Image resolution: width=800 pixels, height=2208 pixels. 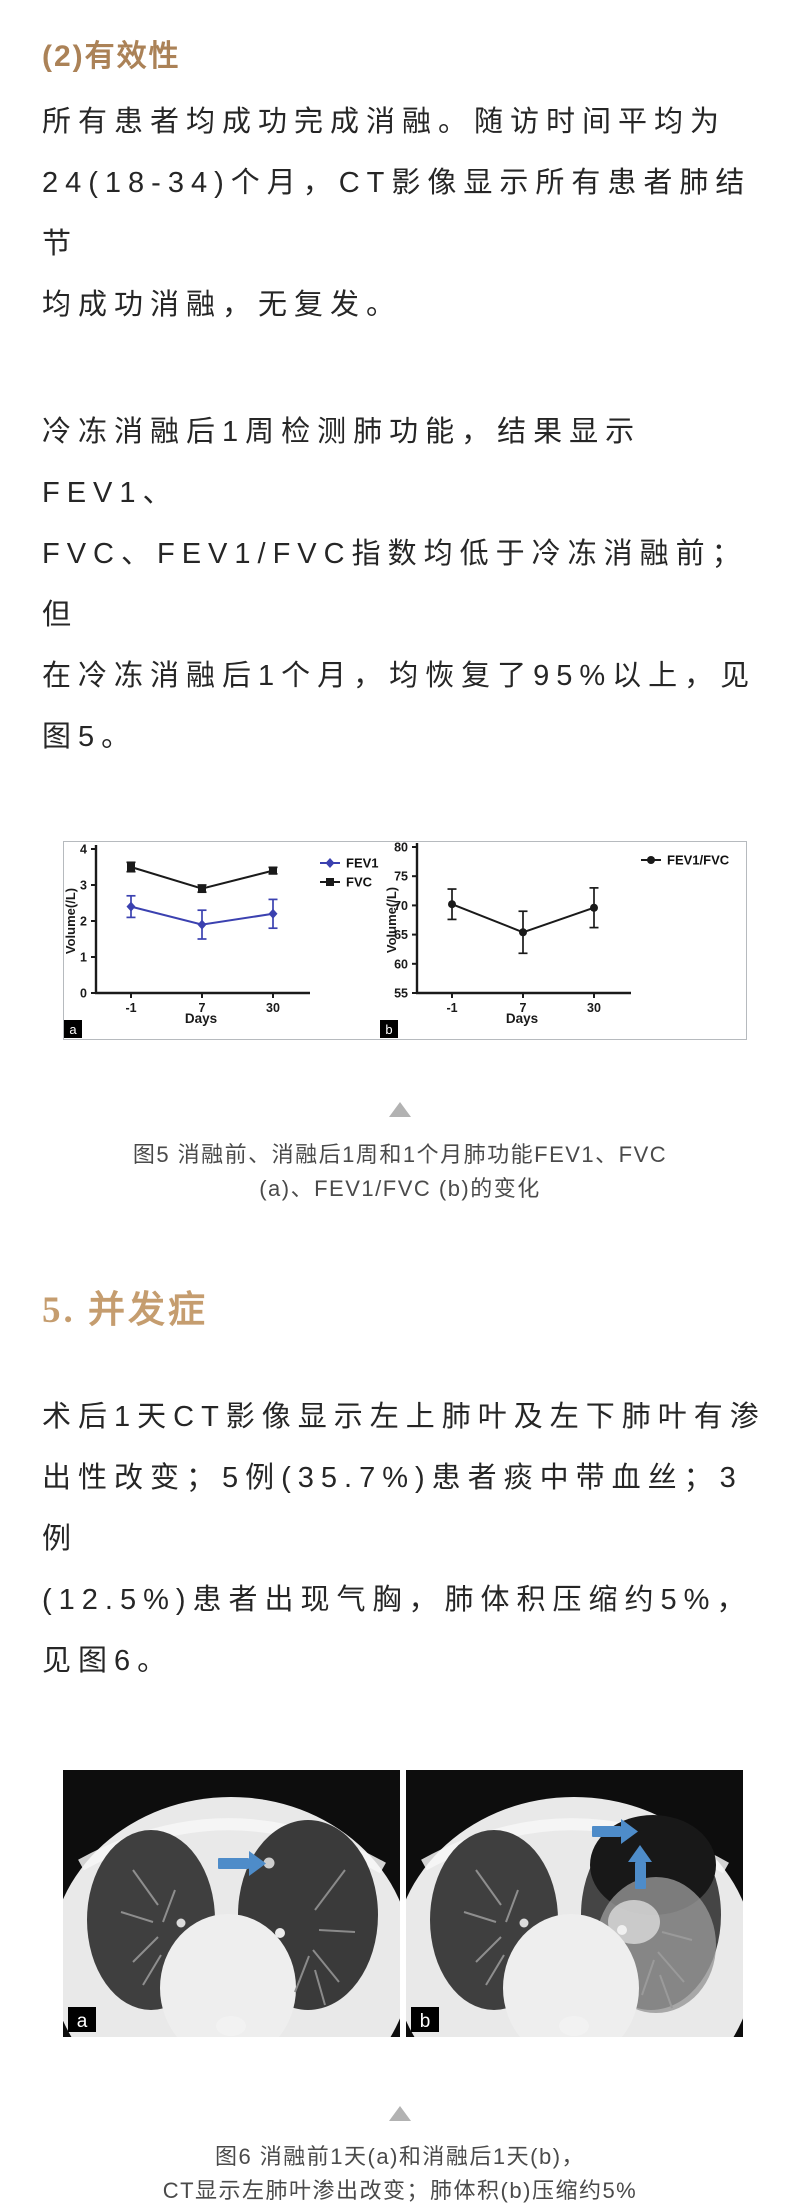 What do you see at coordinates (83, 922) in the screenshot?
I see `svg-text: 2` at bounding box center [83, 922].